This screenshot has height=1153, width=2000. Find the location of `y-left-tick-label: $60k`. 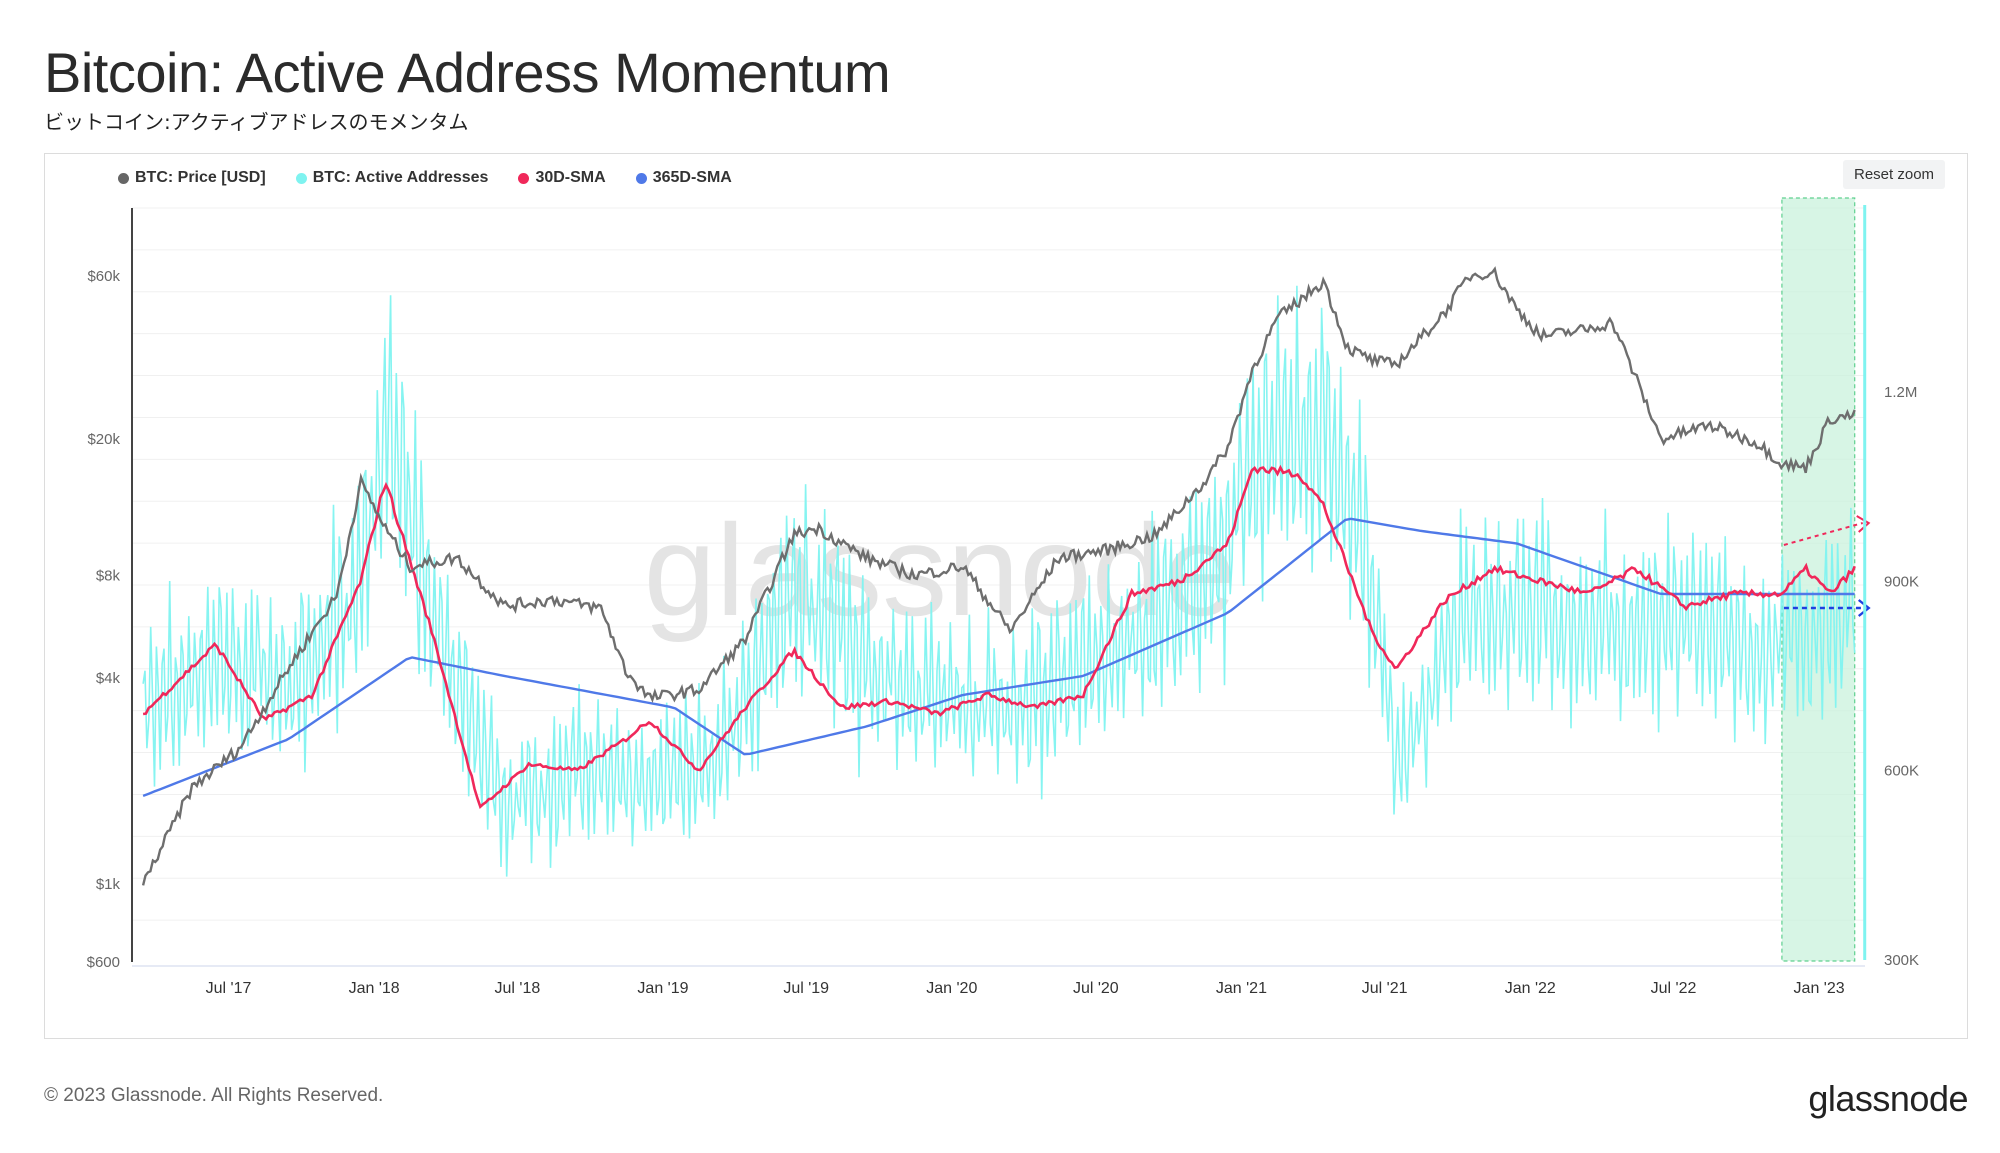

y-left-tick-label: $60k is located at coordinates (103, 276).